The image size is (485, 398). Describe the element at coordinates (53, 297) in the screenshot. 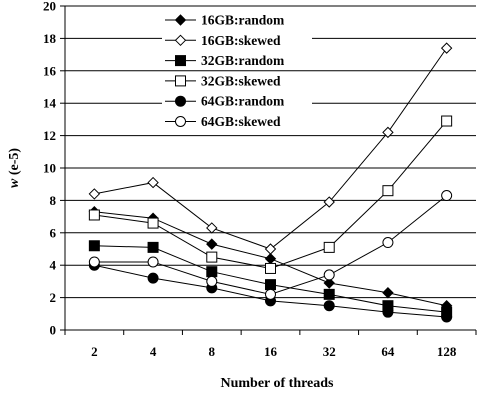

I see `y-tick-label: 2` at that location.